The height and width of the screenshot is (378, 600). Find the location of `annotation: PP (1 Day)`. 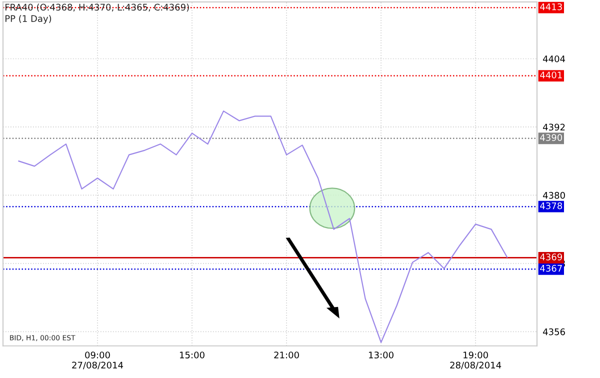

annotation: PP (1 Day) is located at coordinates (28, 19).